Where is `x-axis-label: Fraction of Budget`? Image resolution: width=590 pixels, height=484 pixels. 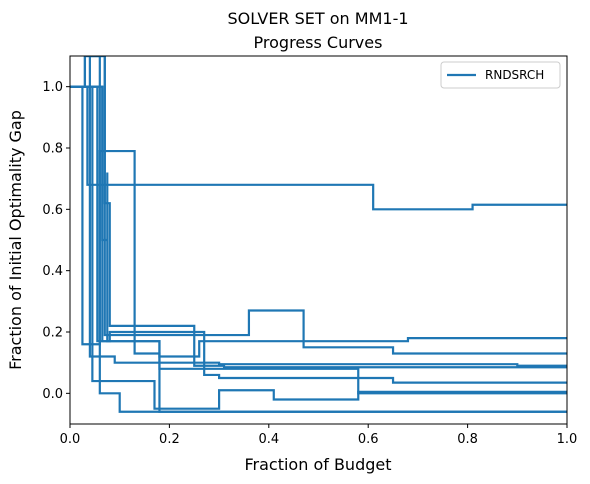
x-axis-label: Fraction of Budget is located at coordinates (317, 464).